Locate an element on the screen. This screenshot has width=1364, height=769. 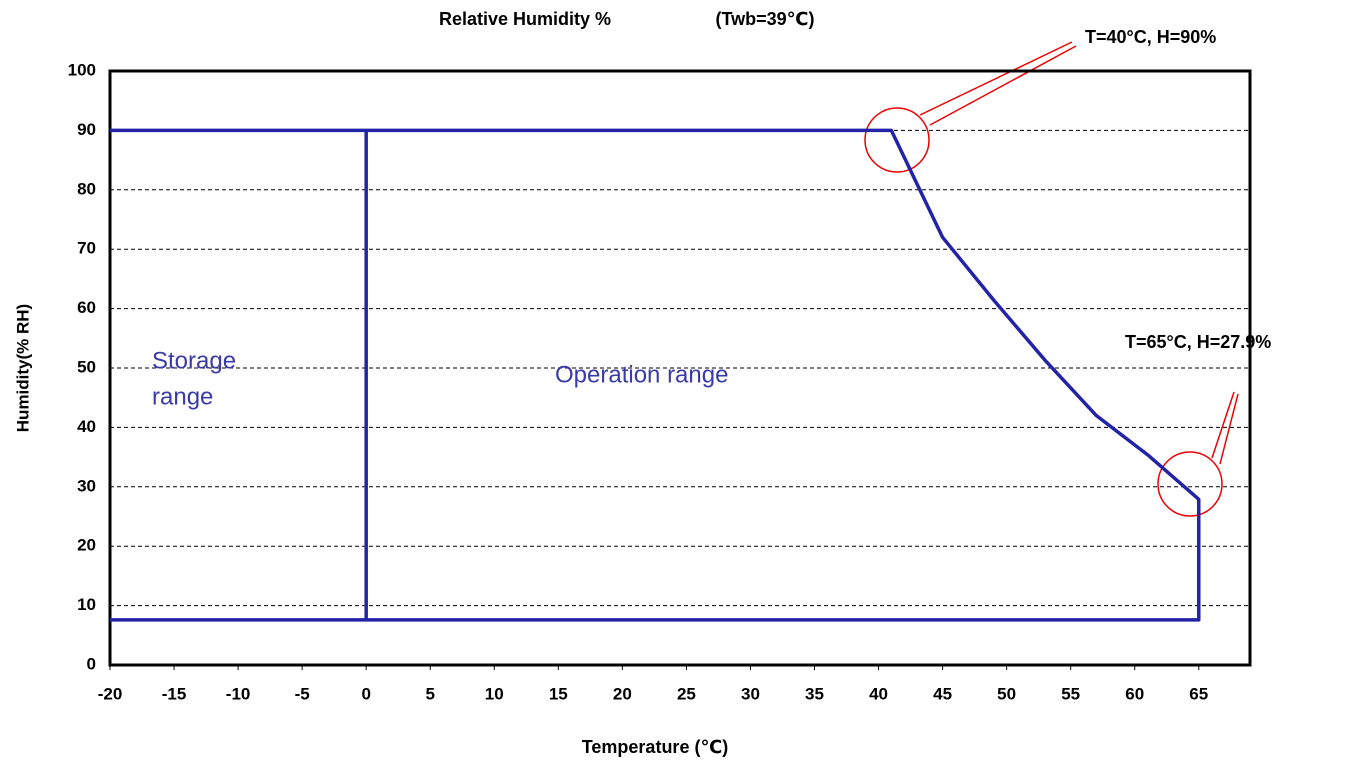
y-tick-label: 0 is located at coordinates (91, 663).